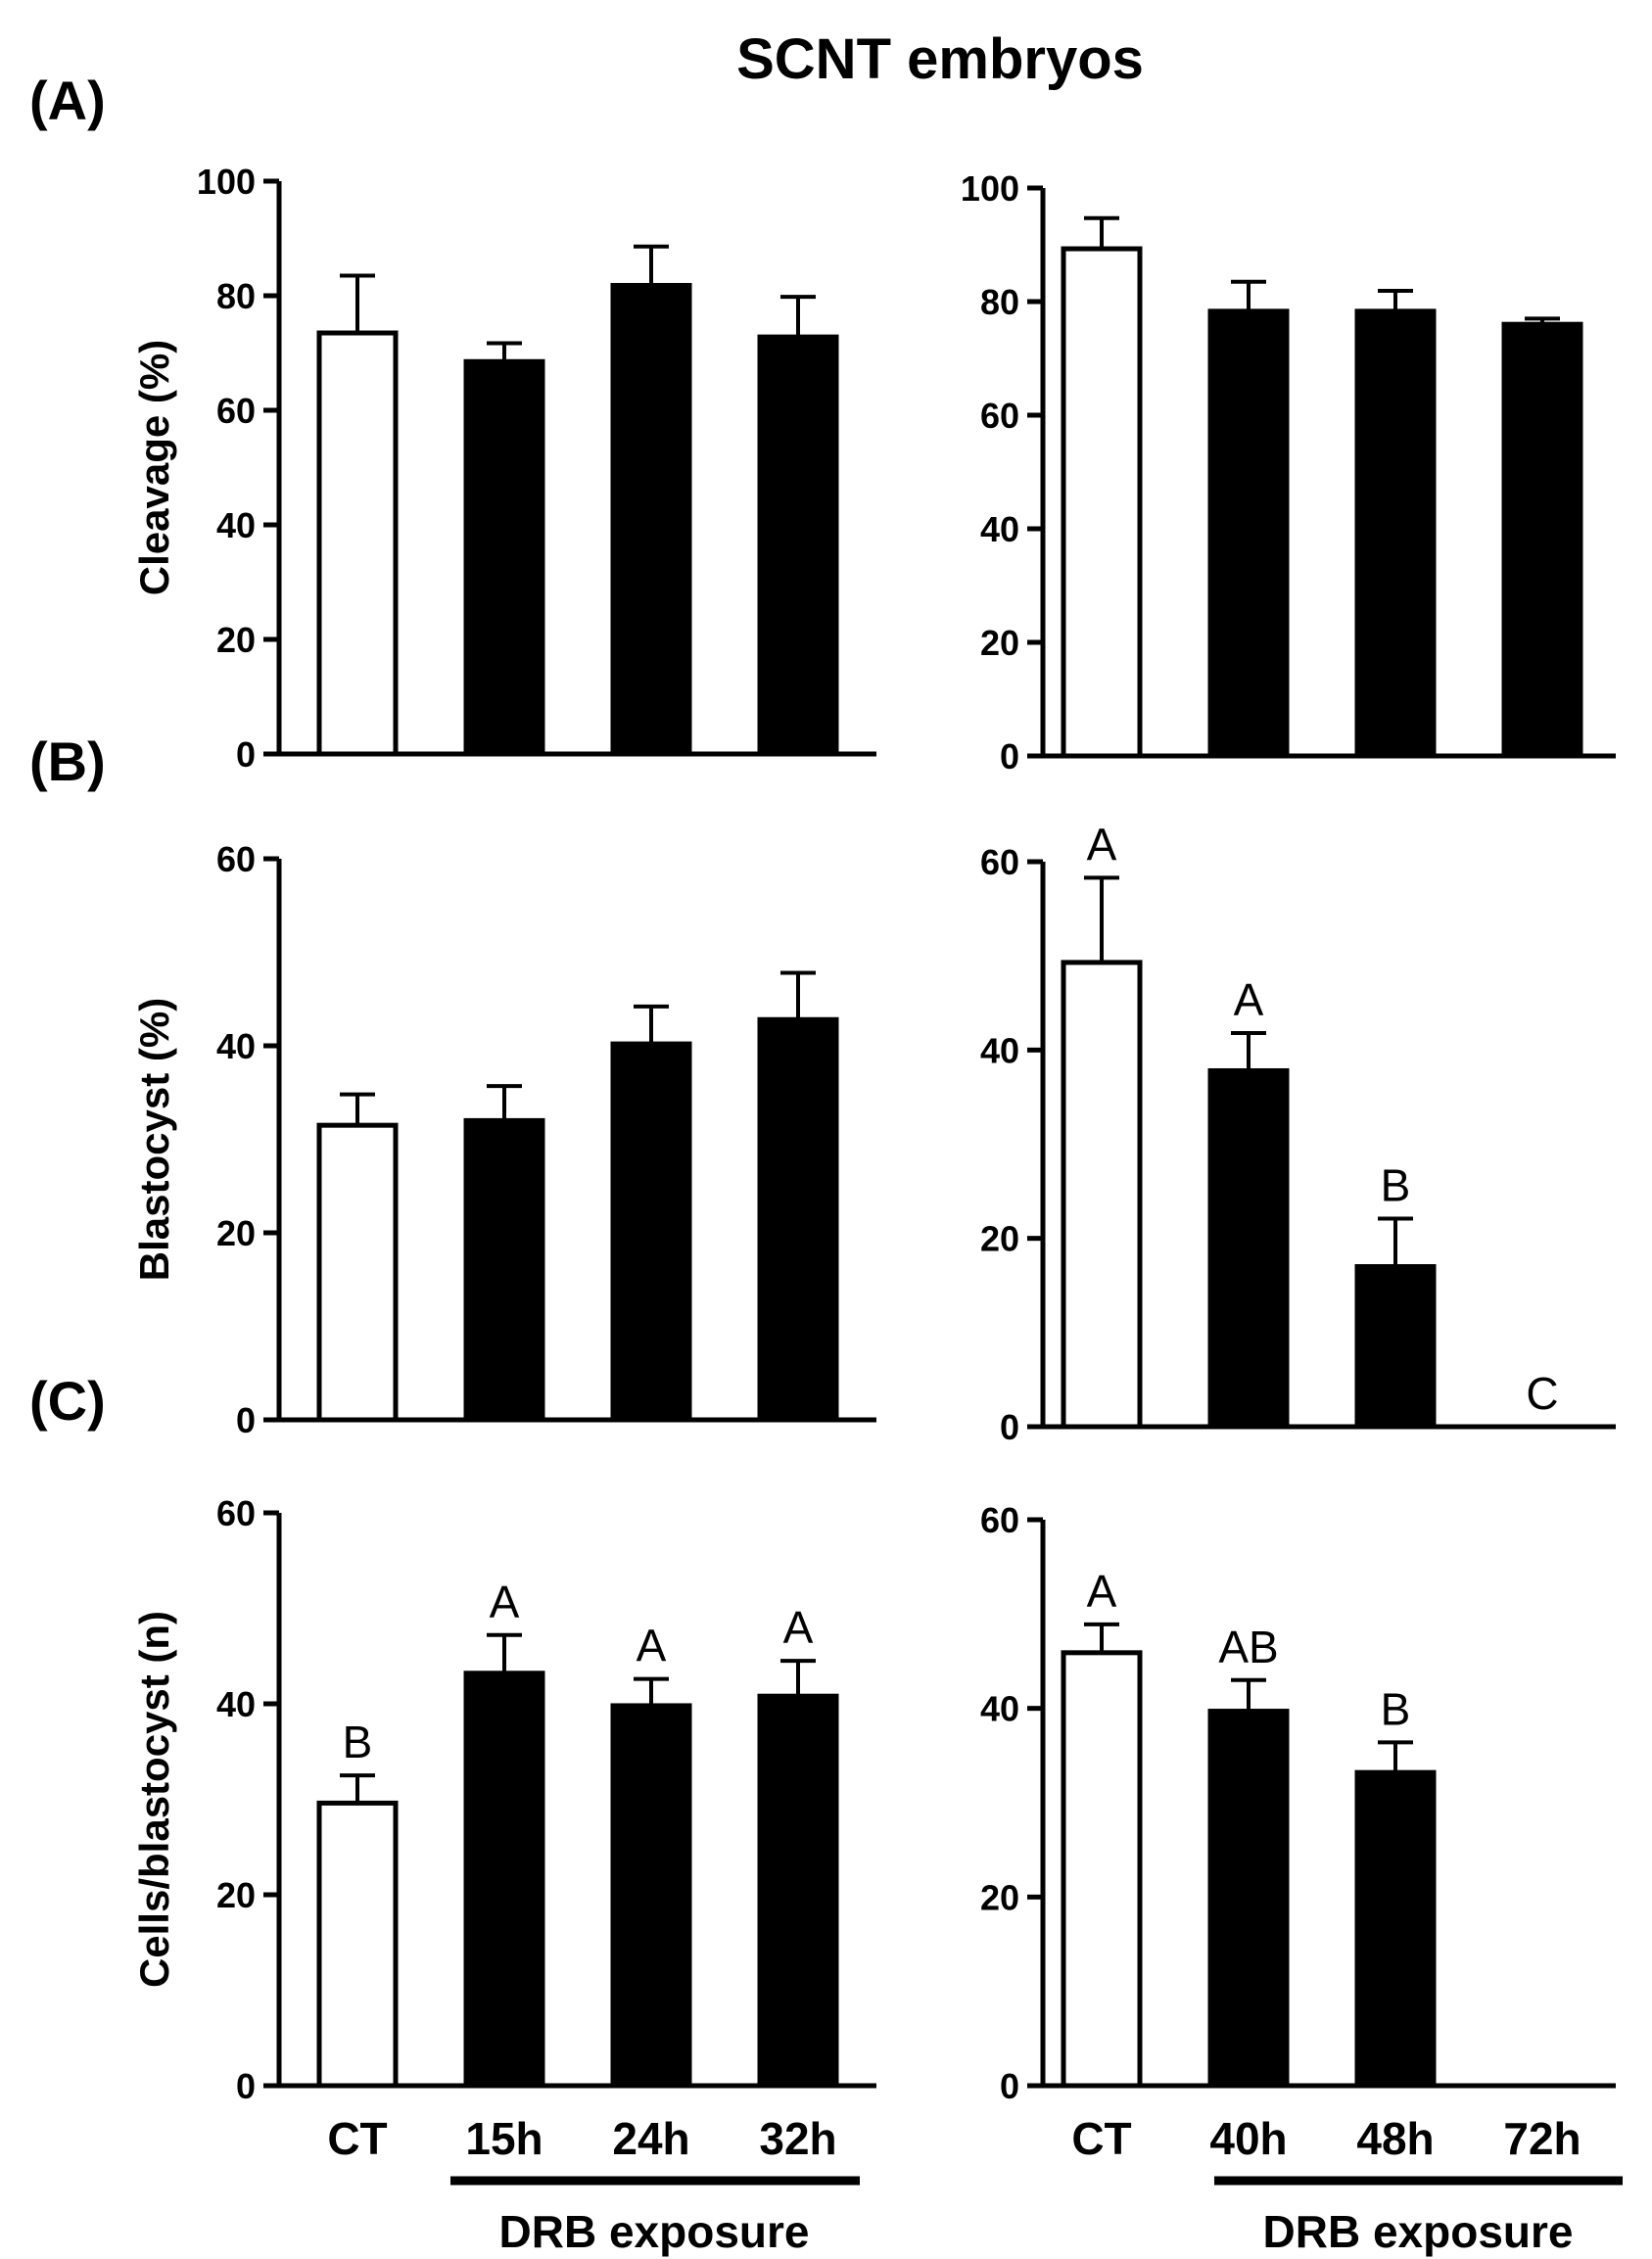 The image size is (1652, 2259). Describe the element at coordinates (1298, 1133) in the screenshot. I see `chart-b-right: 0 20 40 60 A A B C` at that location.